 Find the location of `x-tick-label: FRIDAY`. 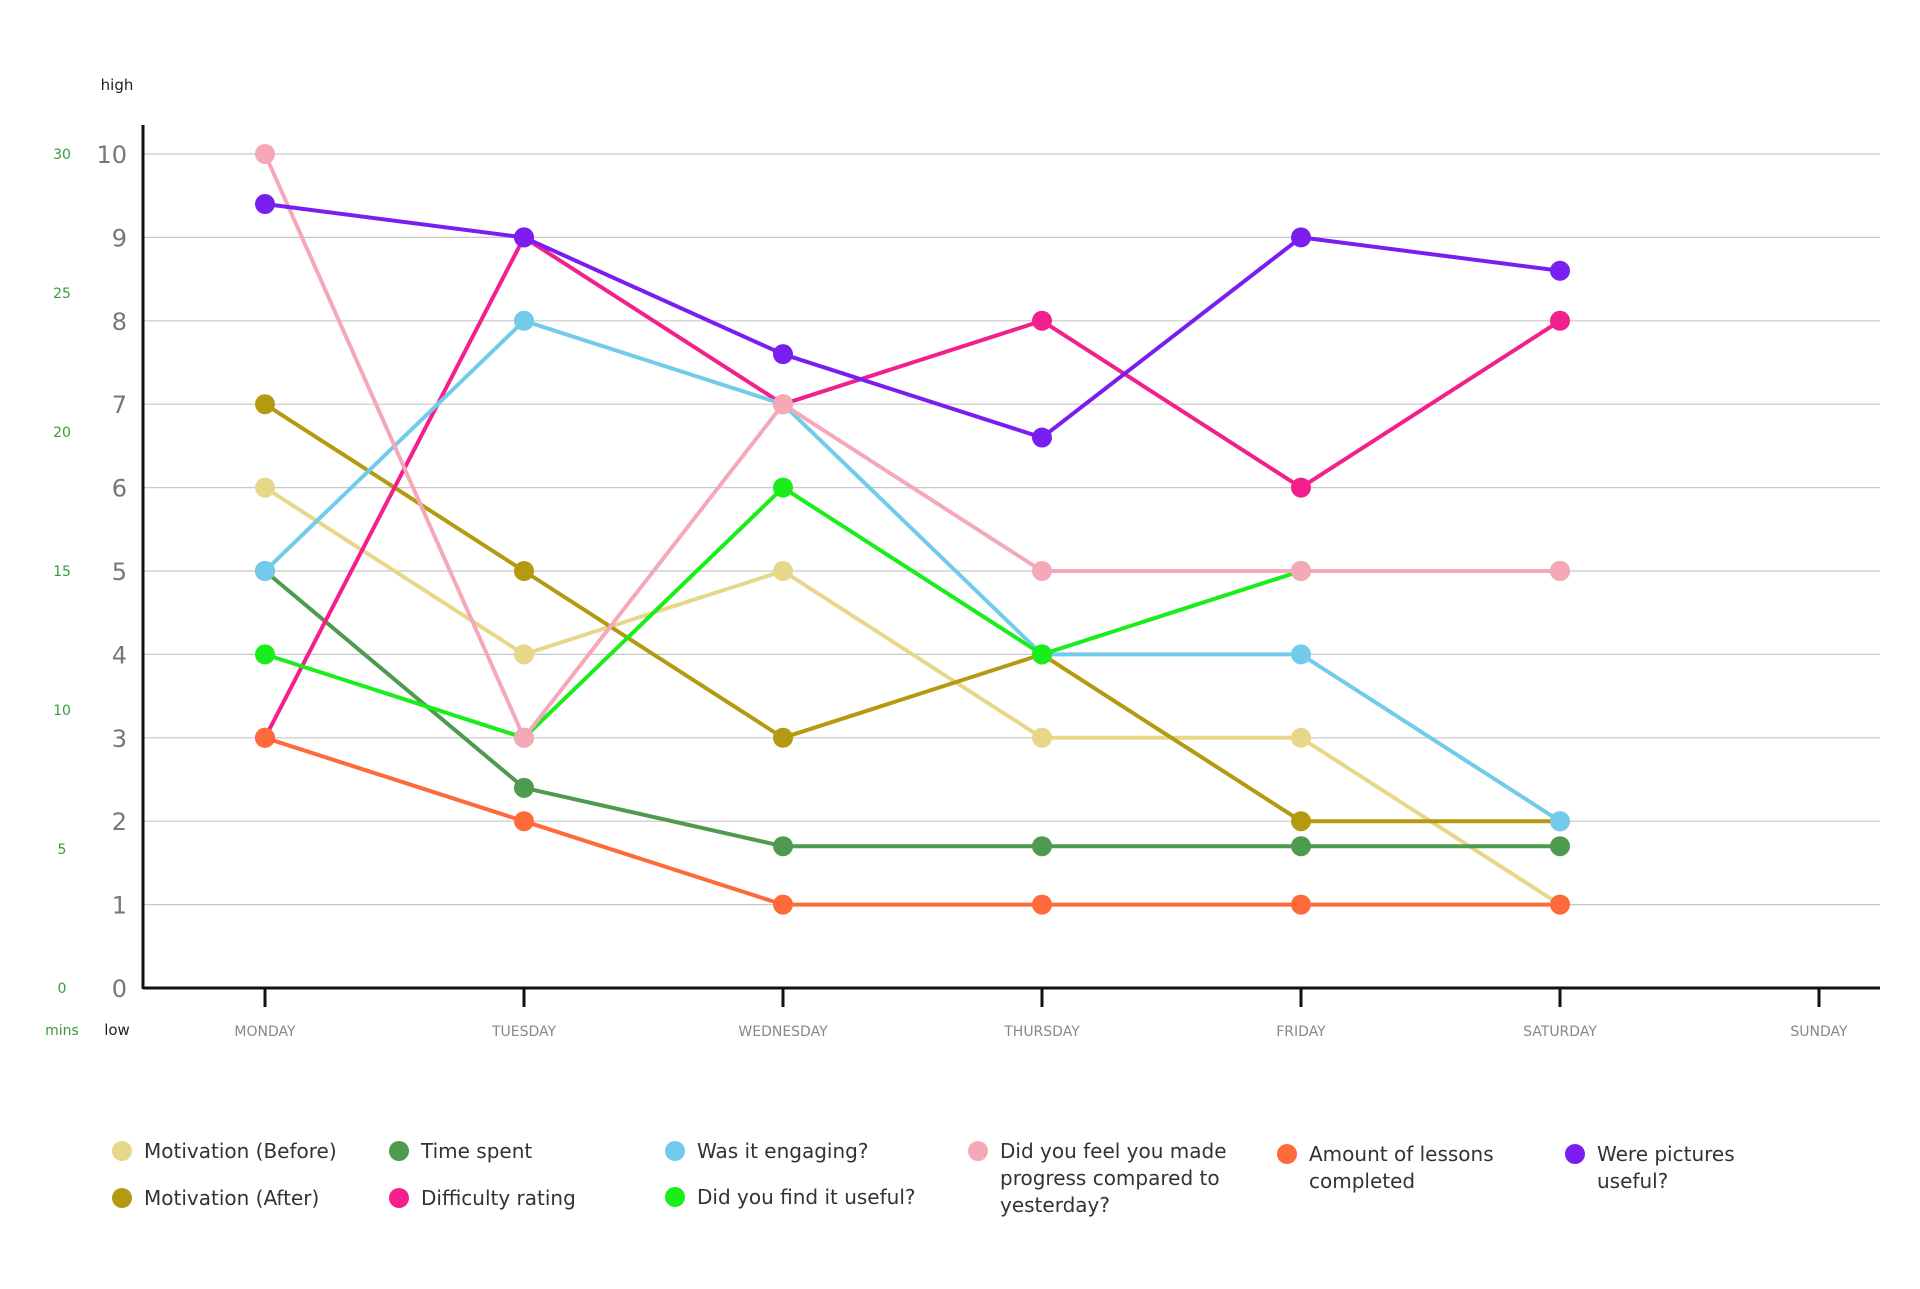

x-tick-label: FRIDAY is located at coordinates (1301, 1032).